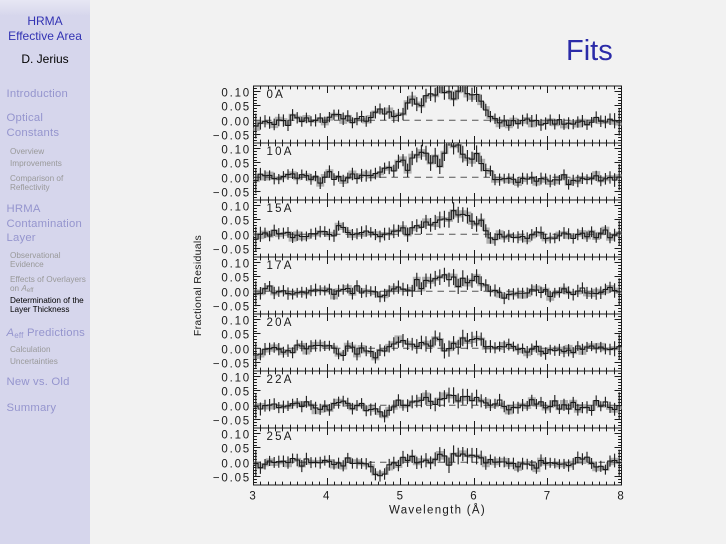 The height and width of the screenshot is (544, 726). What do you see at coordinates (280, 437) in the screenshot?
I see `svg-text: 25A` at bounding box center [280, 437].